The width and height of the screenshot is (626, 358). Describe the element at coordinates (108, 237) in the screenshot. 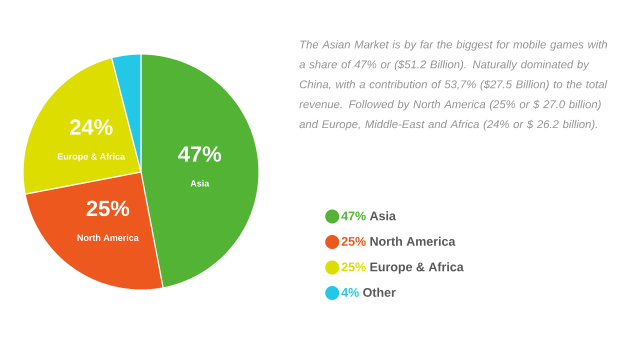

I see `slice-label: North America` at that location.